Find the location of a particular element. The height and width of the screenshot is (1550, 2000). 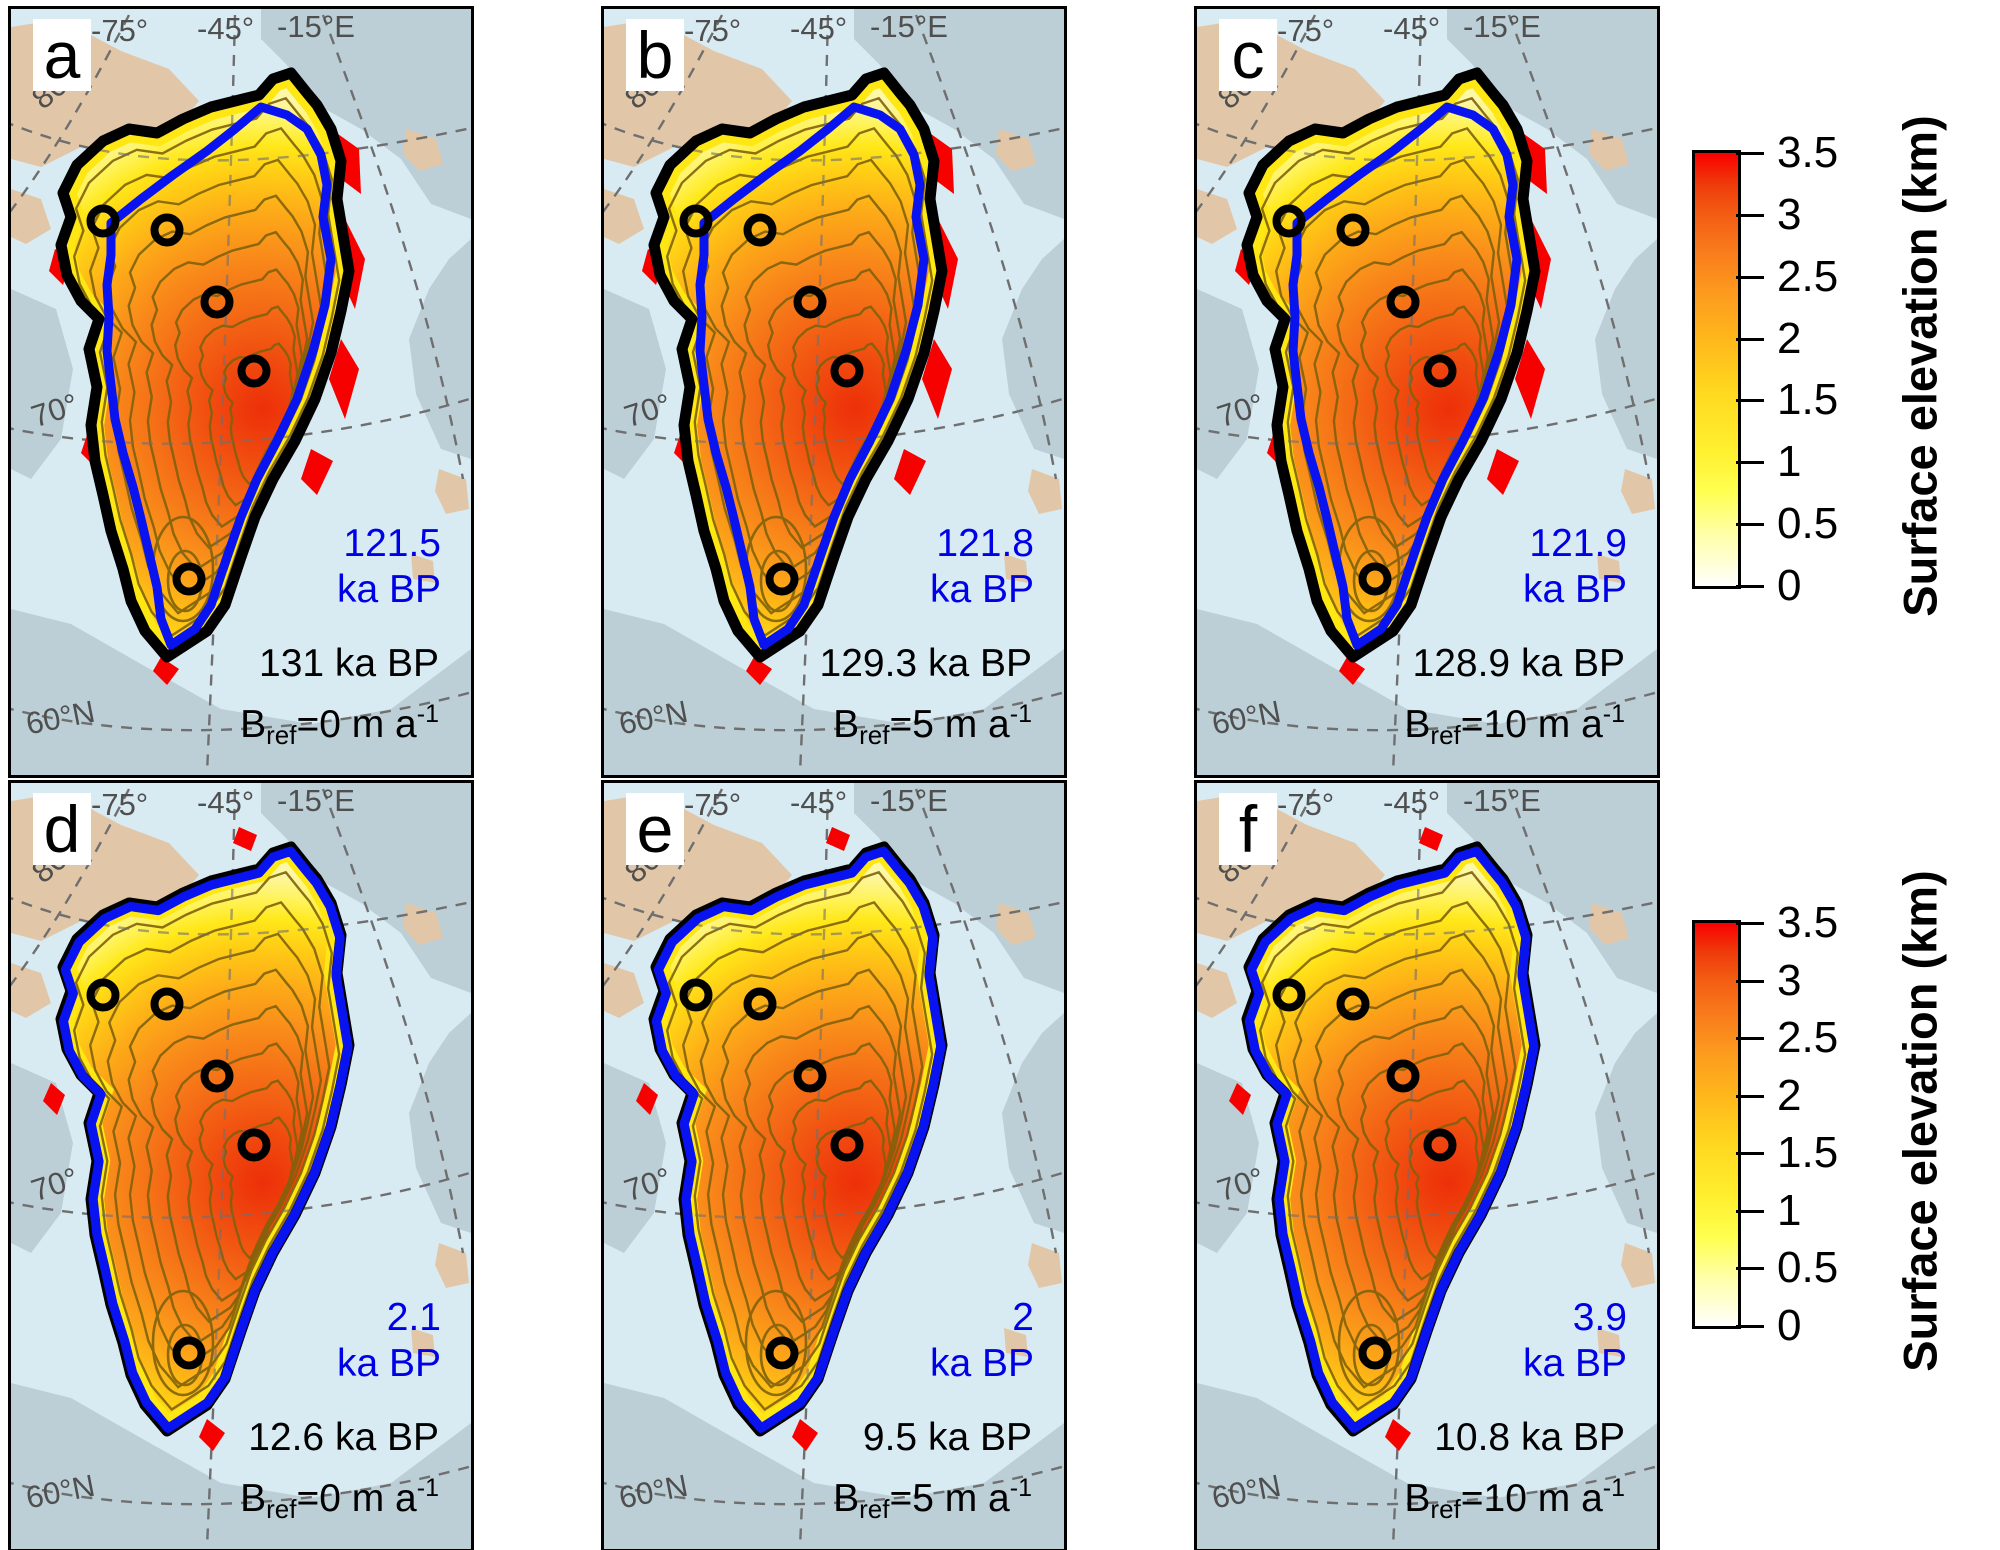

panel-letter-box: a is located at coordinates (62, 55).